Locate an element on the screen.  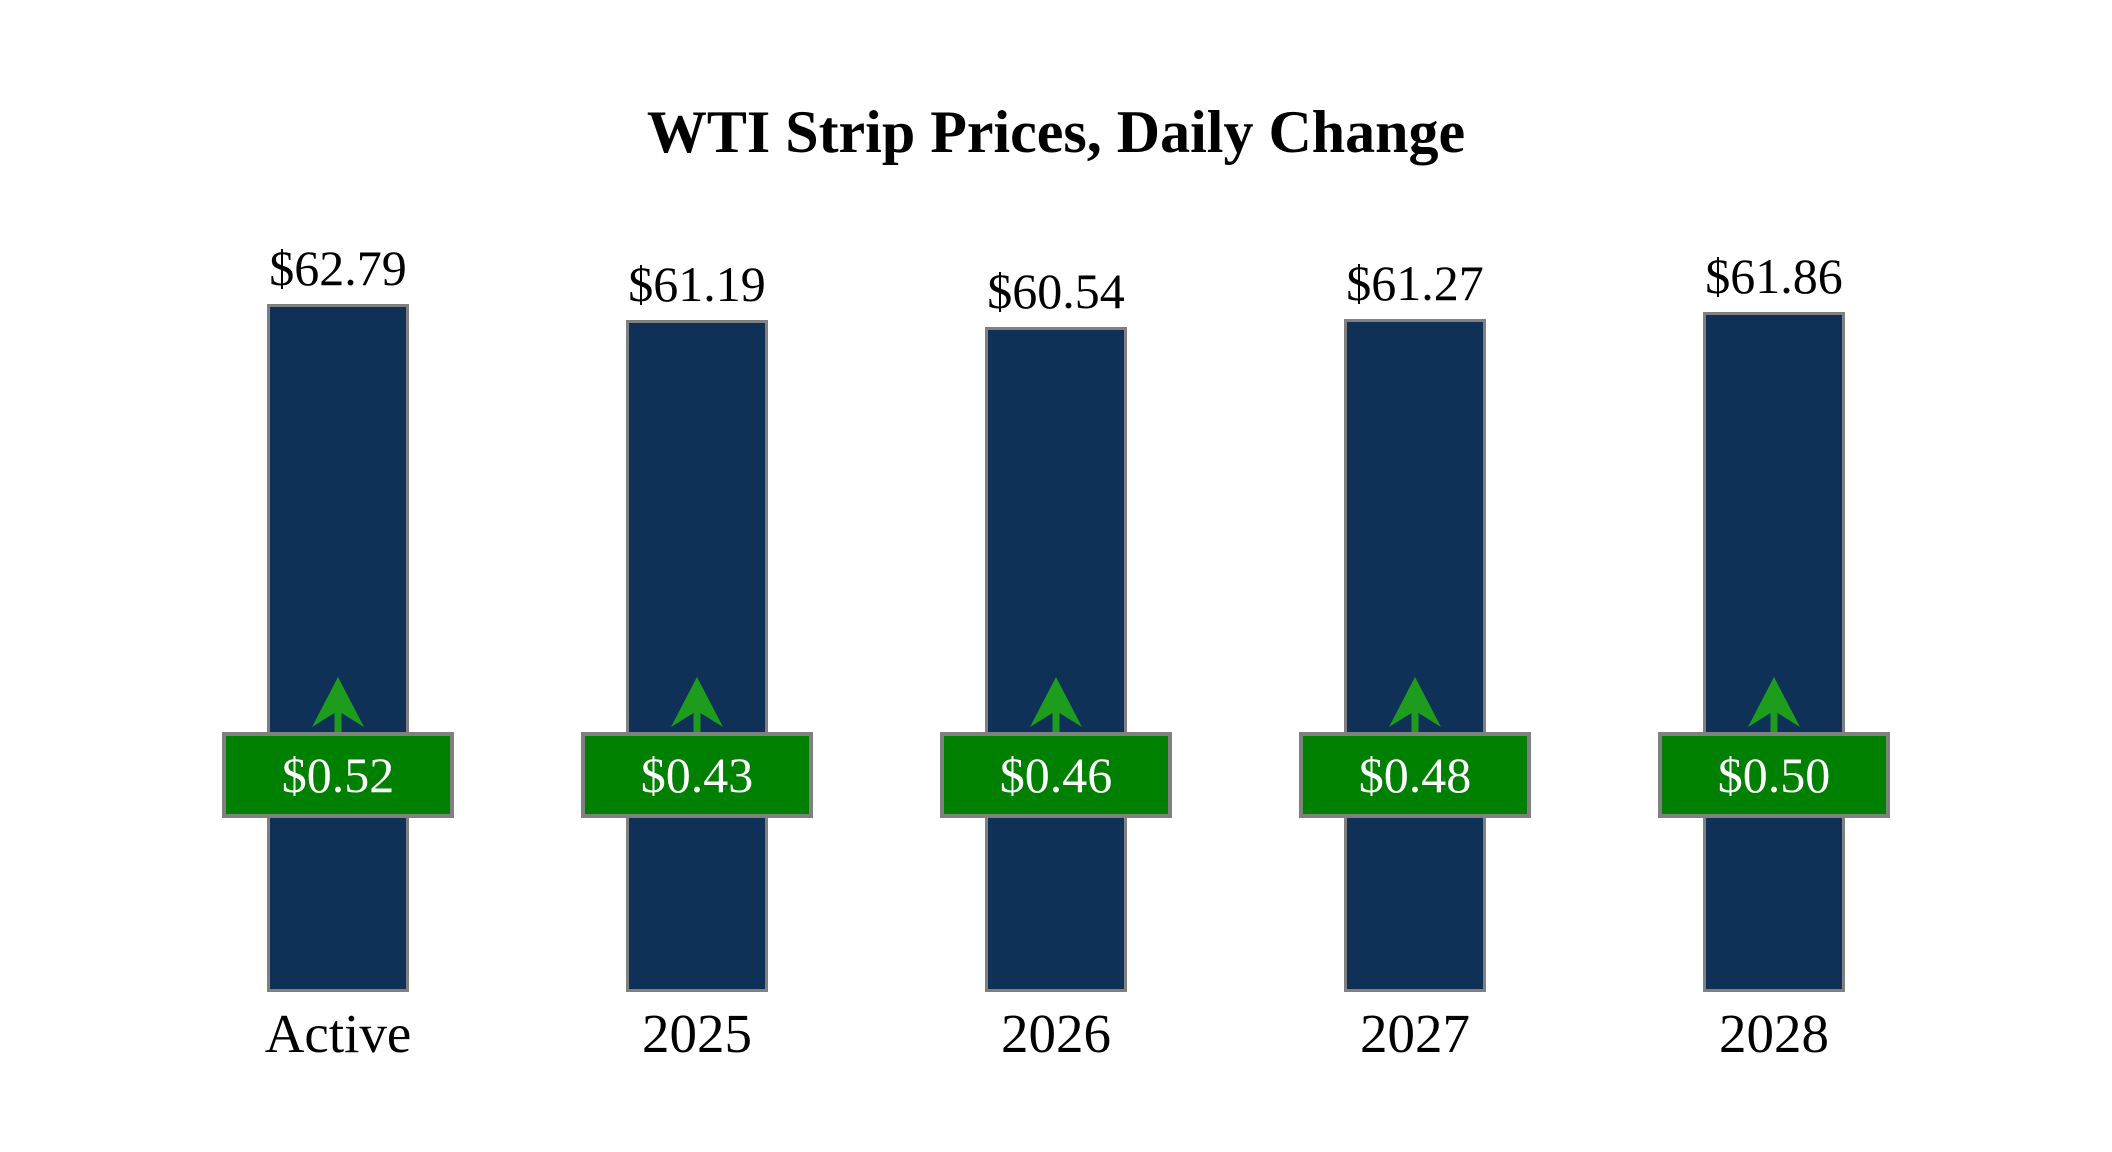
bar-group-active: $62.79 $0.52 Active is located at coordinates (338, 652).